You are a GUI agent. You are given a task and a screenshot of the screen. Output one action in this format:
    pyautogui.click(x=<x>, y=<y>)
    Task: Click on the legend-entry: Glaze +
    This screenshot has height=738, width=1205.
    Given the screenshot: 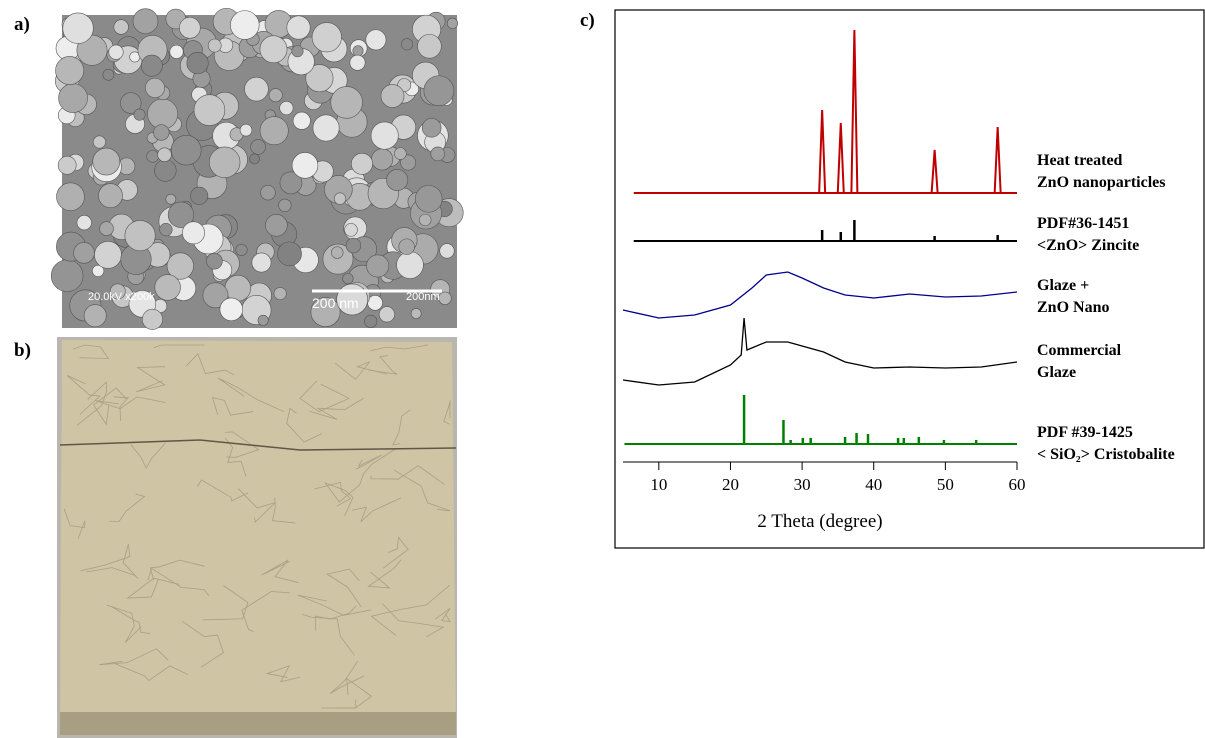 What is the action you would take?
    pyautogui.click(x=1063, y=285)
    